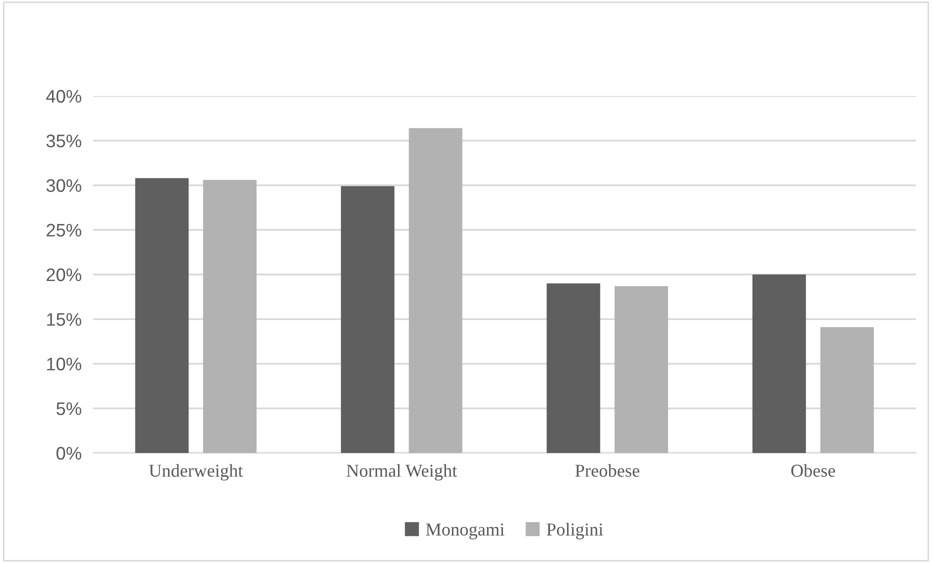 This screenshot has height=563, width=932. I want to click on y-tick-label: 40%, so click(64, 96).